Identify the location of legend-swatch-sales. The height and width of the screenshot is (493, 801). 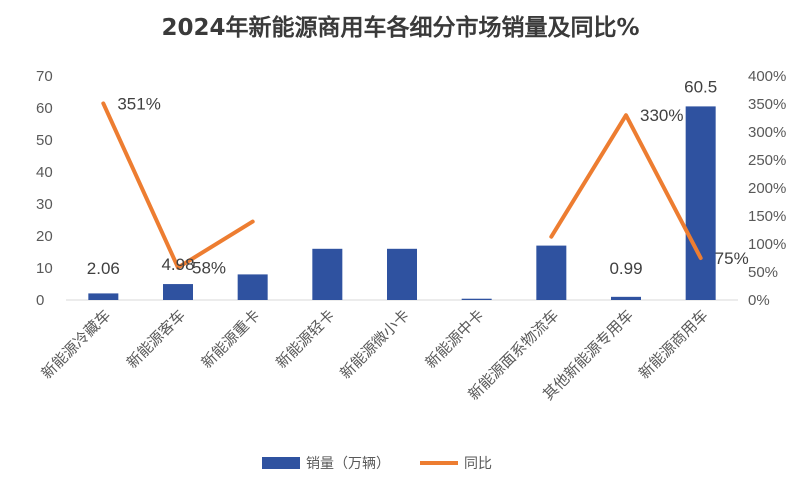
(281, 463).